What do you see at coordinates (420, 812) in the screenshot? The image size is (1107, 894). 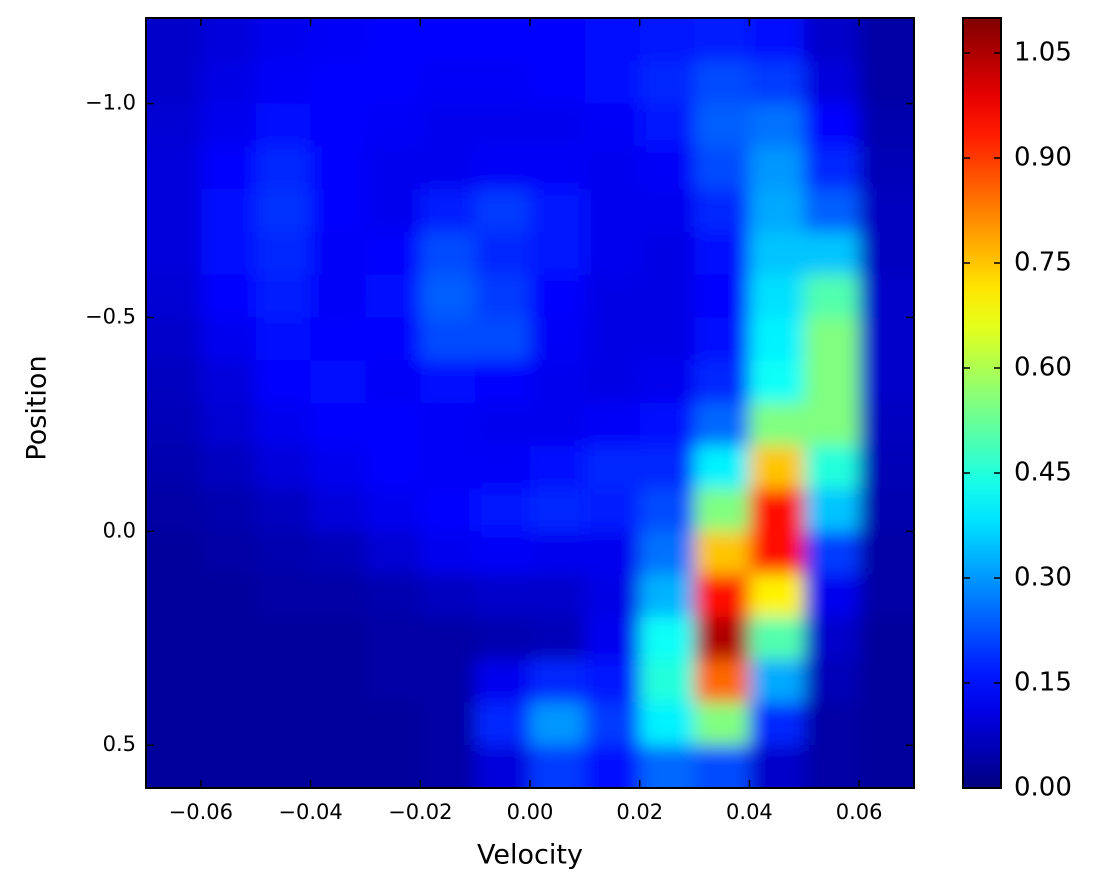 I see `x-tick-label: −0.02` at bounding box center [420, 812].